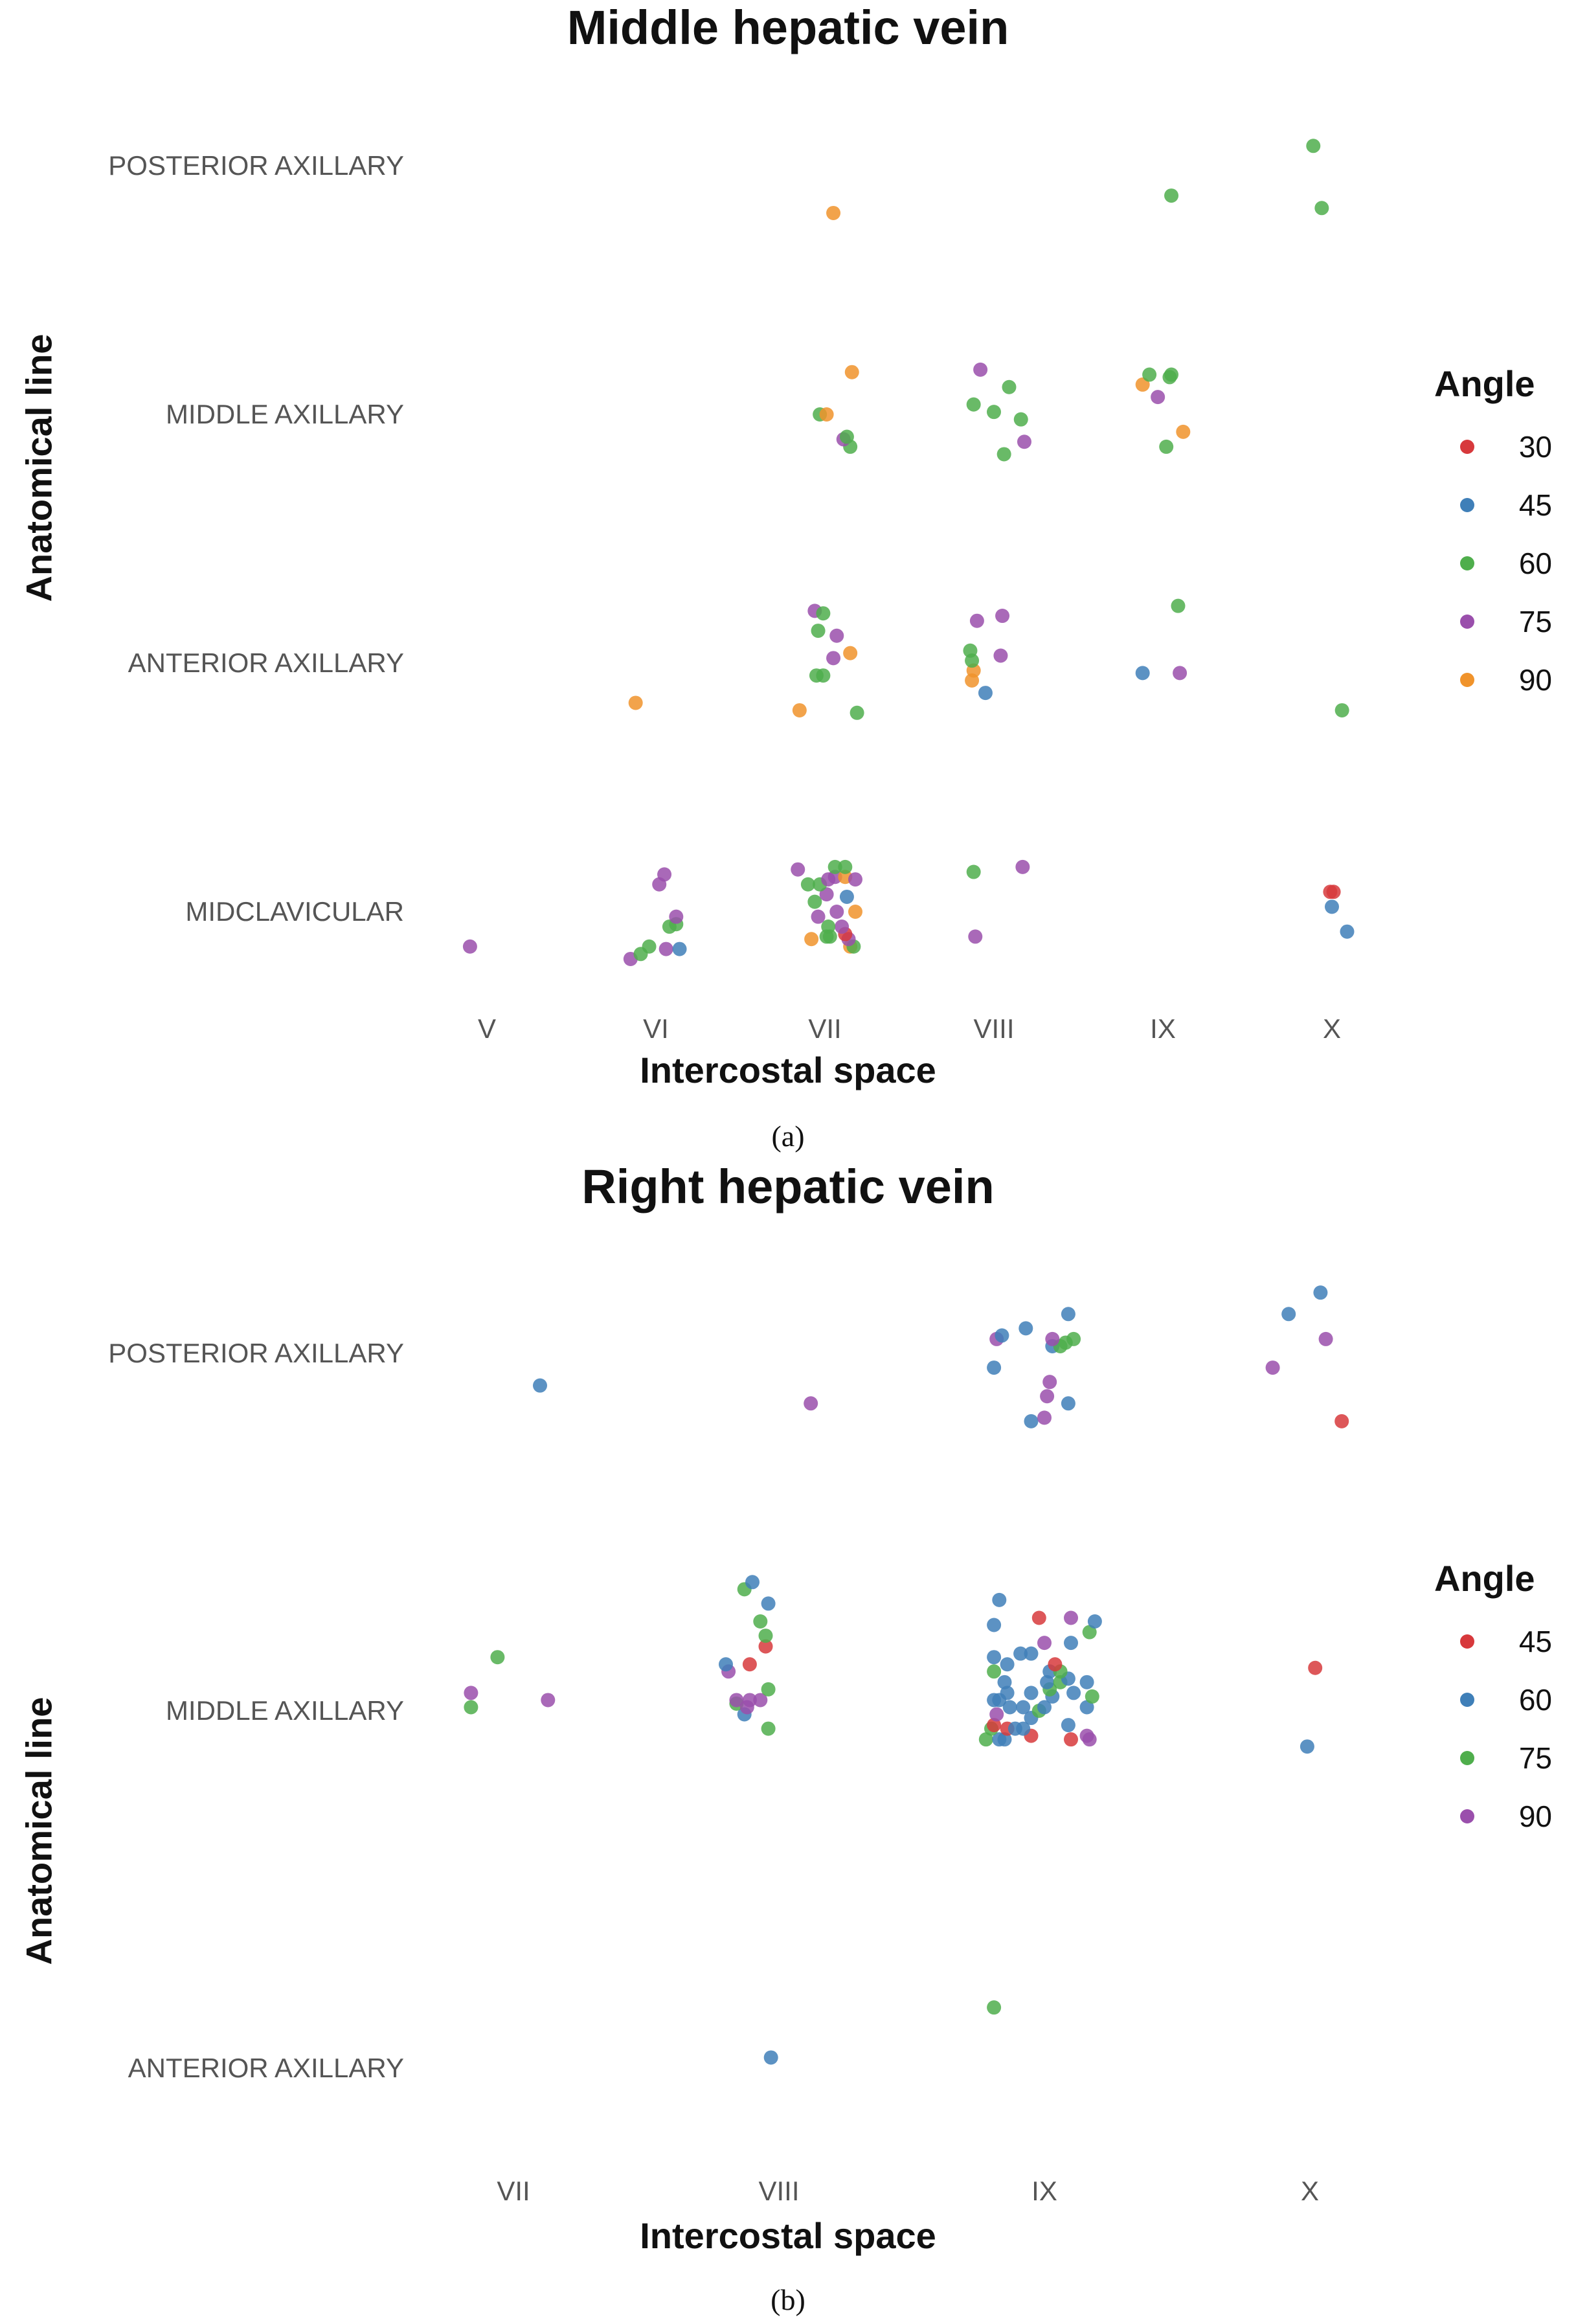 The width and height of the screenshot is (1576, 2324). What do you see at coordinates (1493, 505) in the screenshot?
I see `legend-item: 45` at bounding box center [1493, 505].